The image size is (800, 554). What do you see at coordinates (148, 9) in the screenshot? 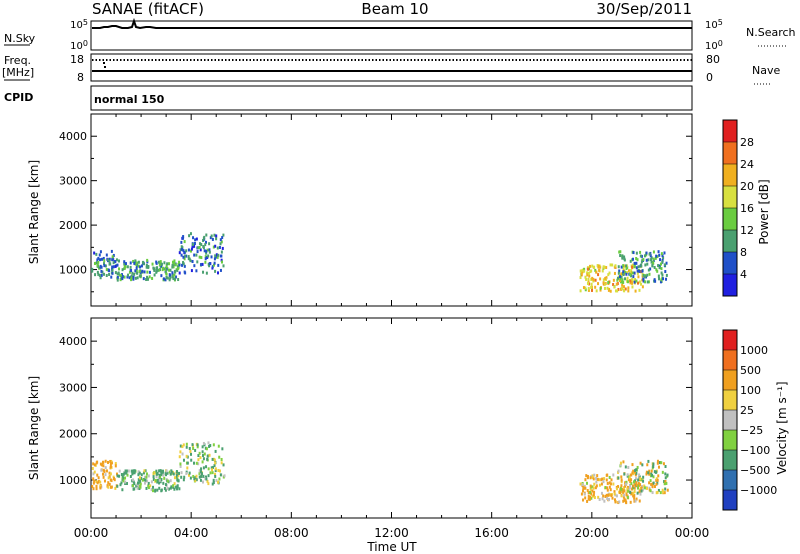
I see `station-title: SANAE (fitACF)` at bounding box center [148, 9].